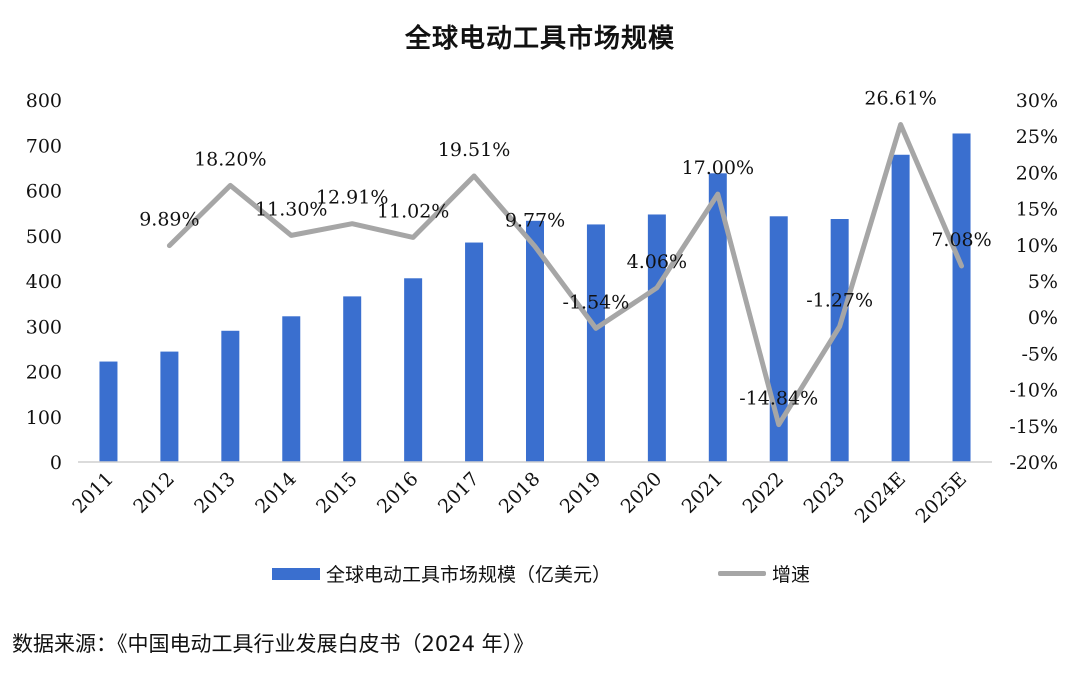 The height and width of the screenshot is (678, 1080). I want to click on right-tick-label: 0%, so click(1043, 318).